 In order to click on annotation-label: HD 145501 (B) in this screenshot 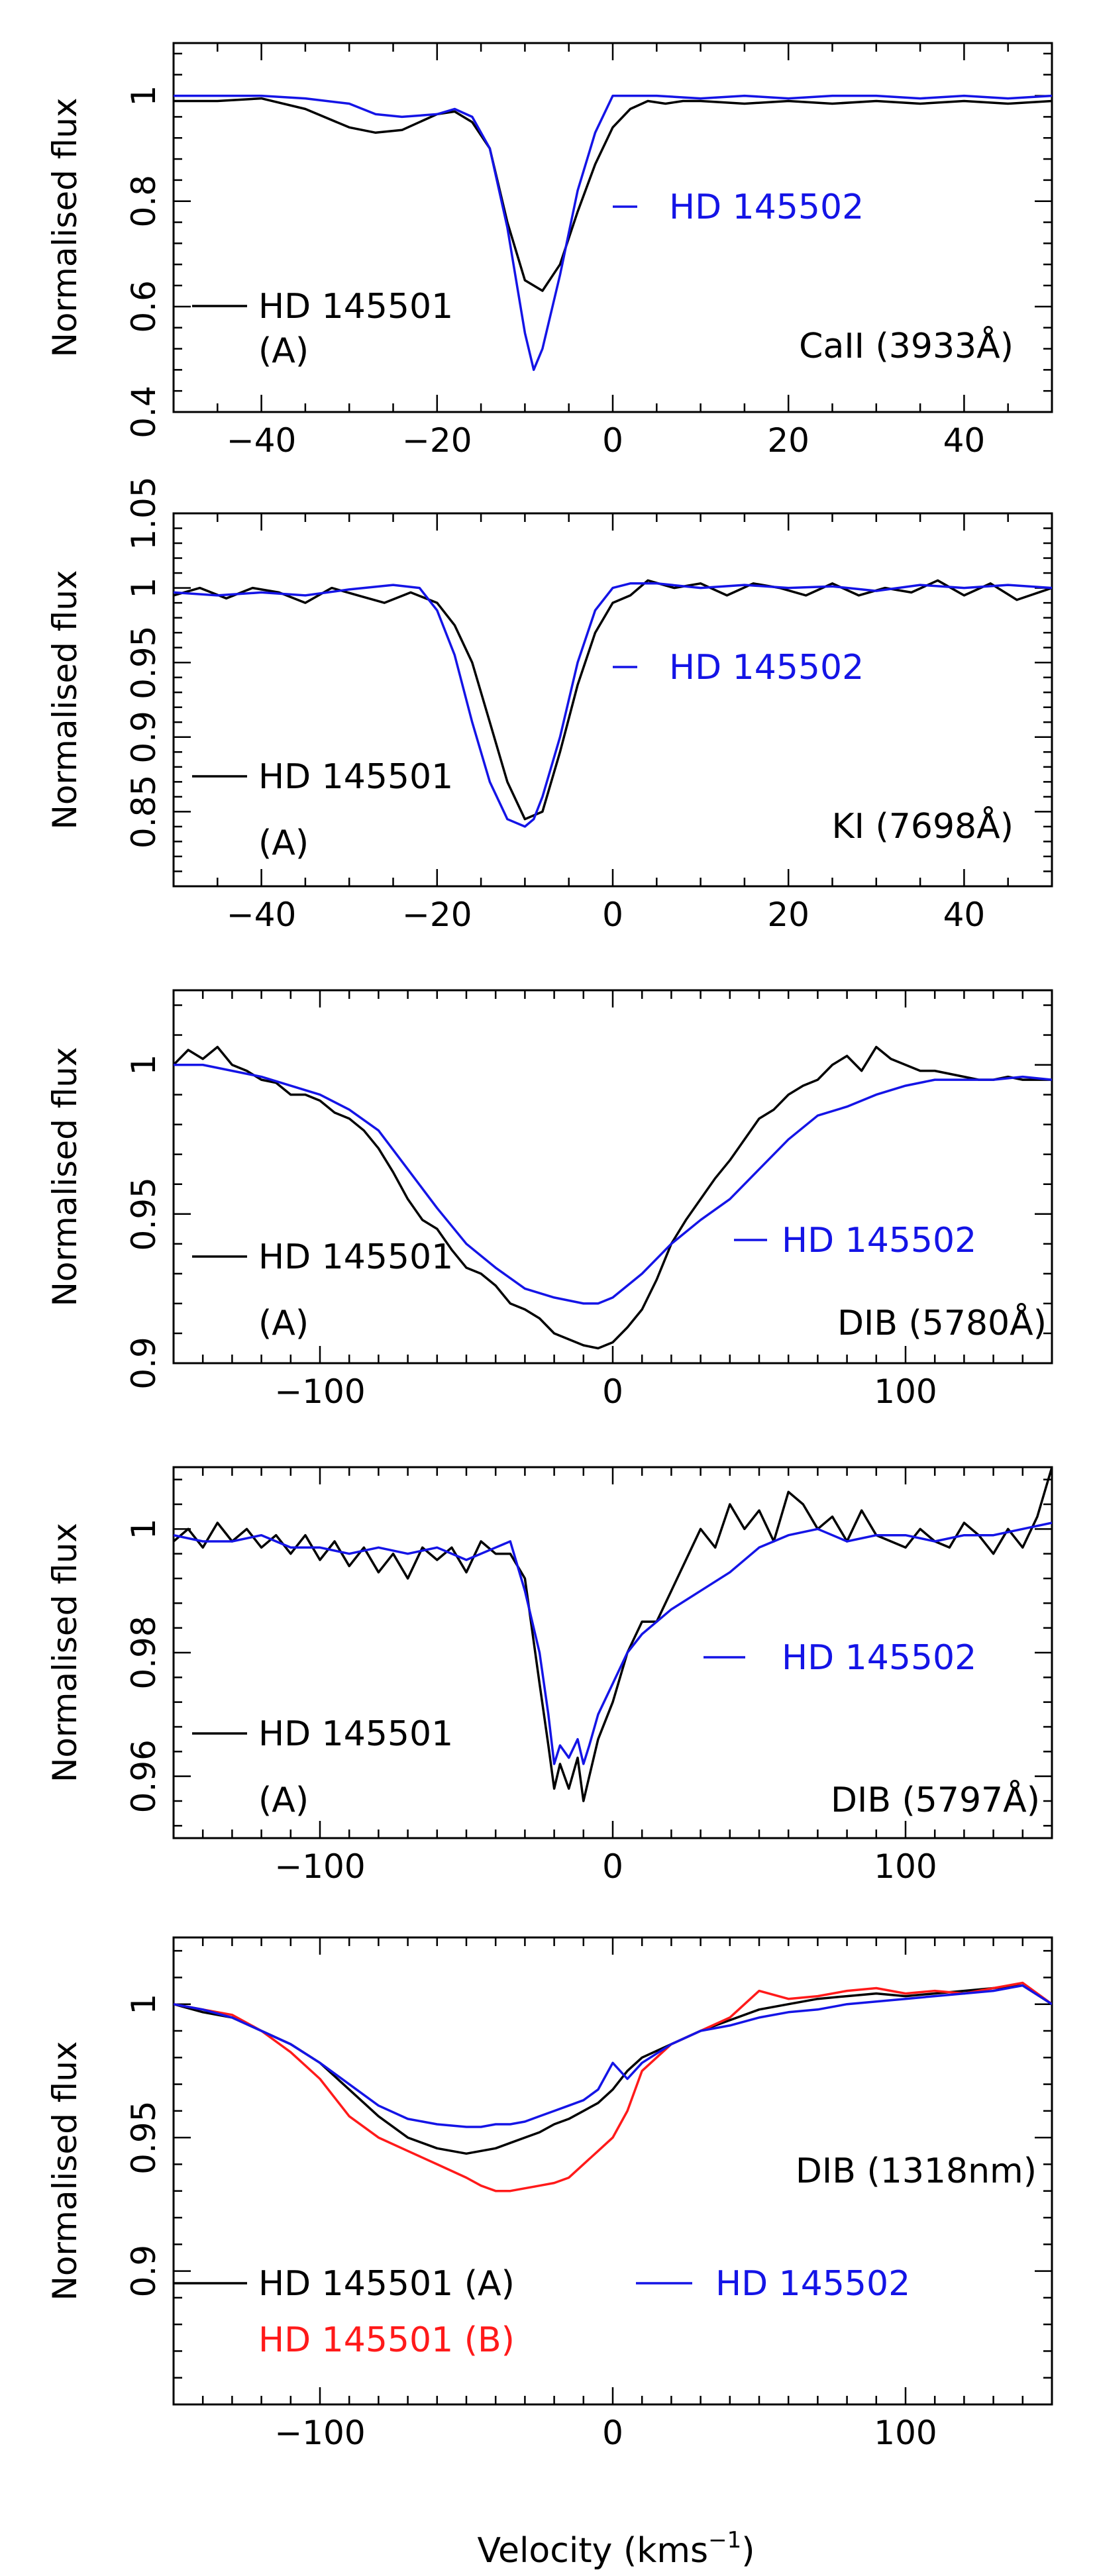, I will do `click(386, 2340)`.